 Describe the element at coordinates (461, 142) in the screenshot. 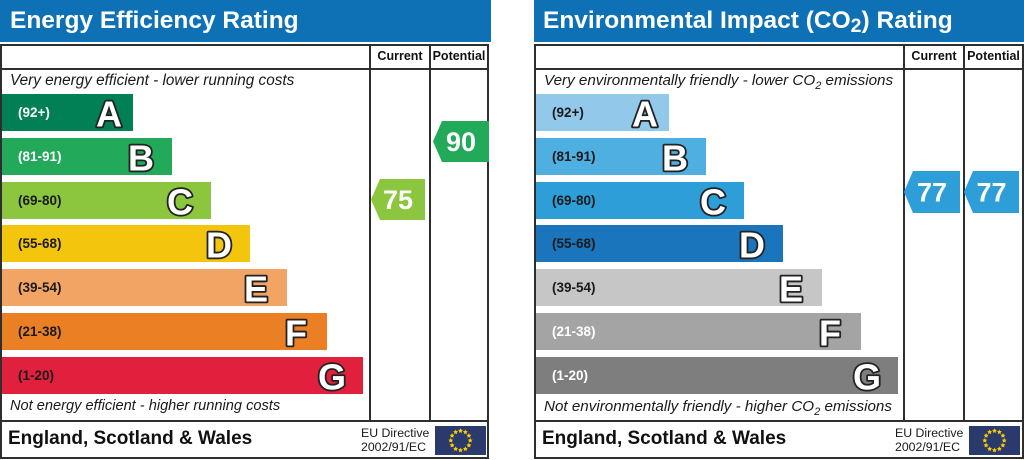

I see `svg-text: 90` at that location.